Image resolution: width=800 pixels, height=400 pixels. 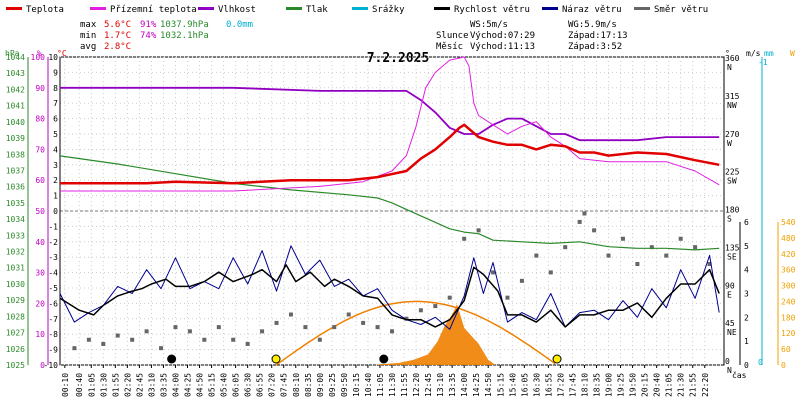 I want to click on x-tick-label-37: 15:40, so click(x=512, y=385).